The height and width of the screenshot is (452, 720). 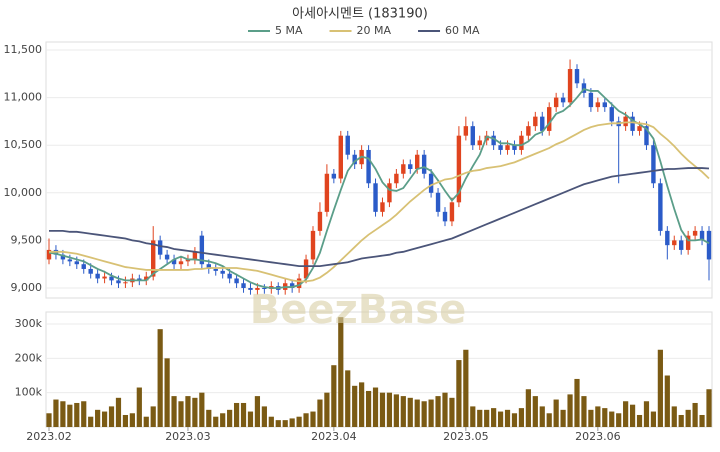 What do you see at coordinates (29, 392) in the screenshot?
I see `y-tick-label: 100k` at bounding box center [29, 392].